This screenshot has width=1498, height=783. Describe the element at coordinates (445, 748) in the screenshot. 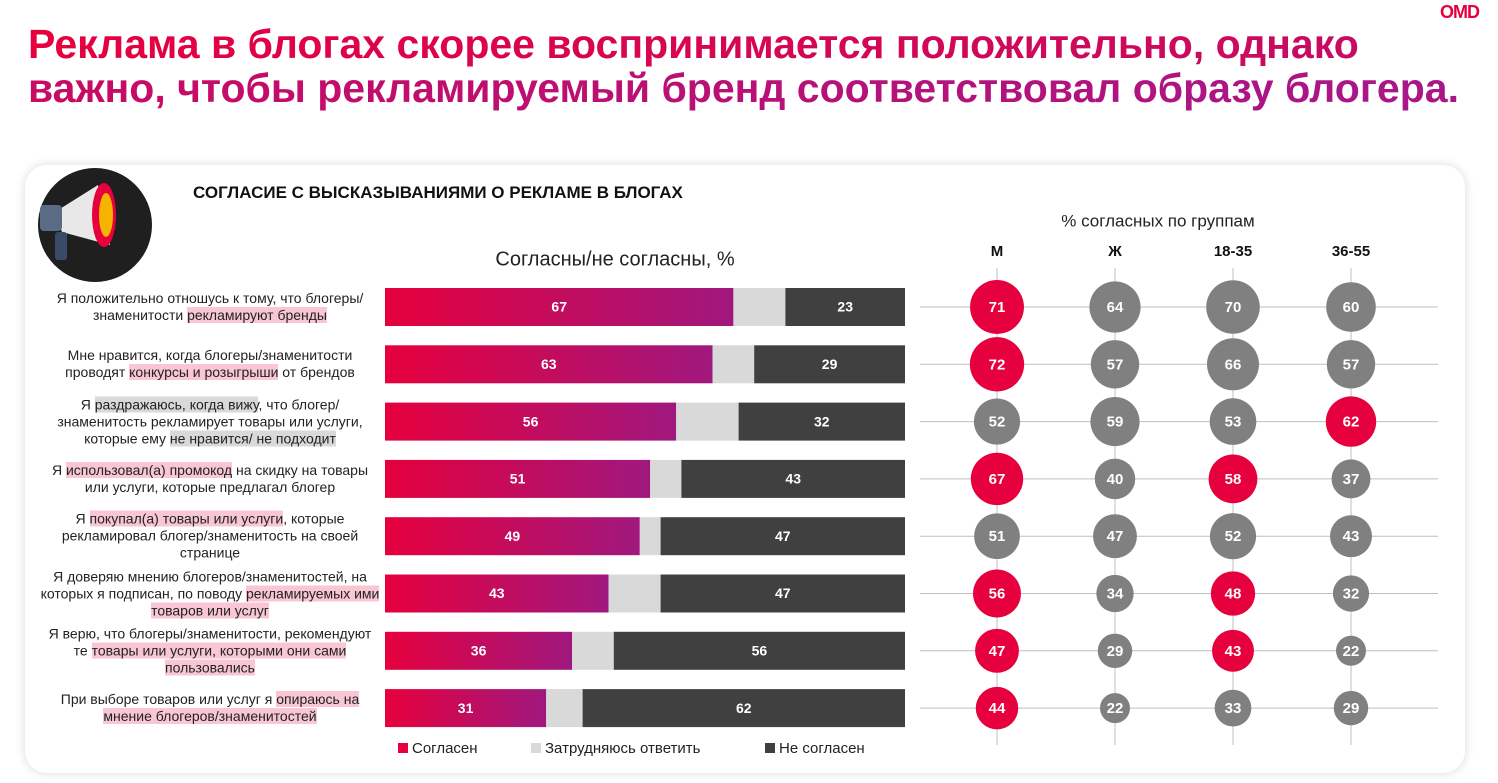

I see `legend-label: Согласен` at that location.